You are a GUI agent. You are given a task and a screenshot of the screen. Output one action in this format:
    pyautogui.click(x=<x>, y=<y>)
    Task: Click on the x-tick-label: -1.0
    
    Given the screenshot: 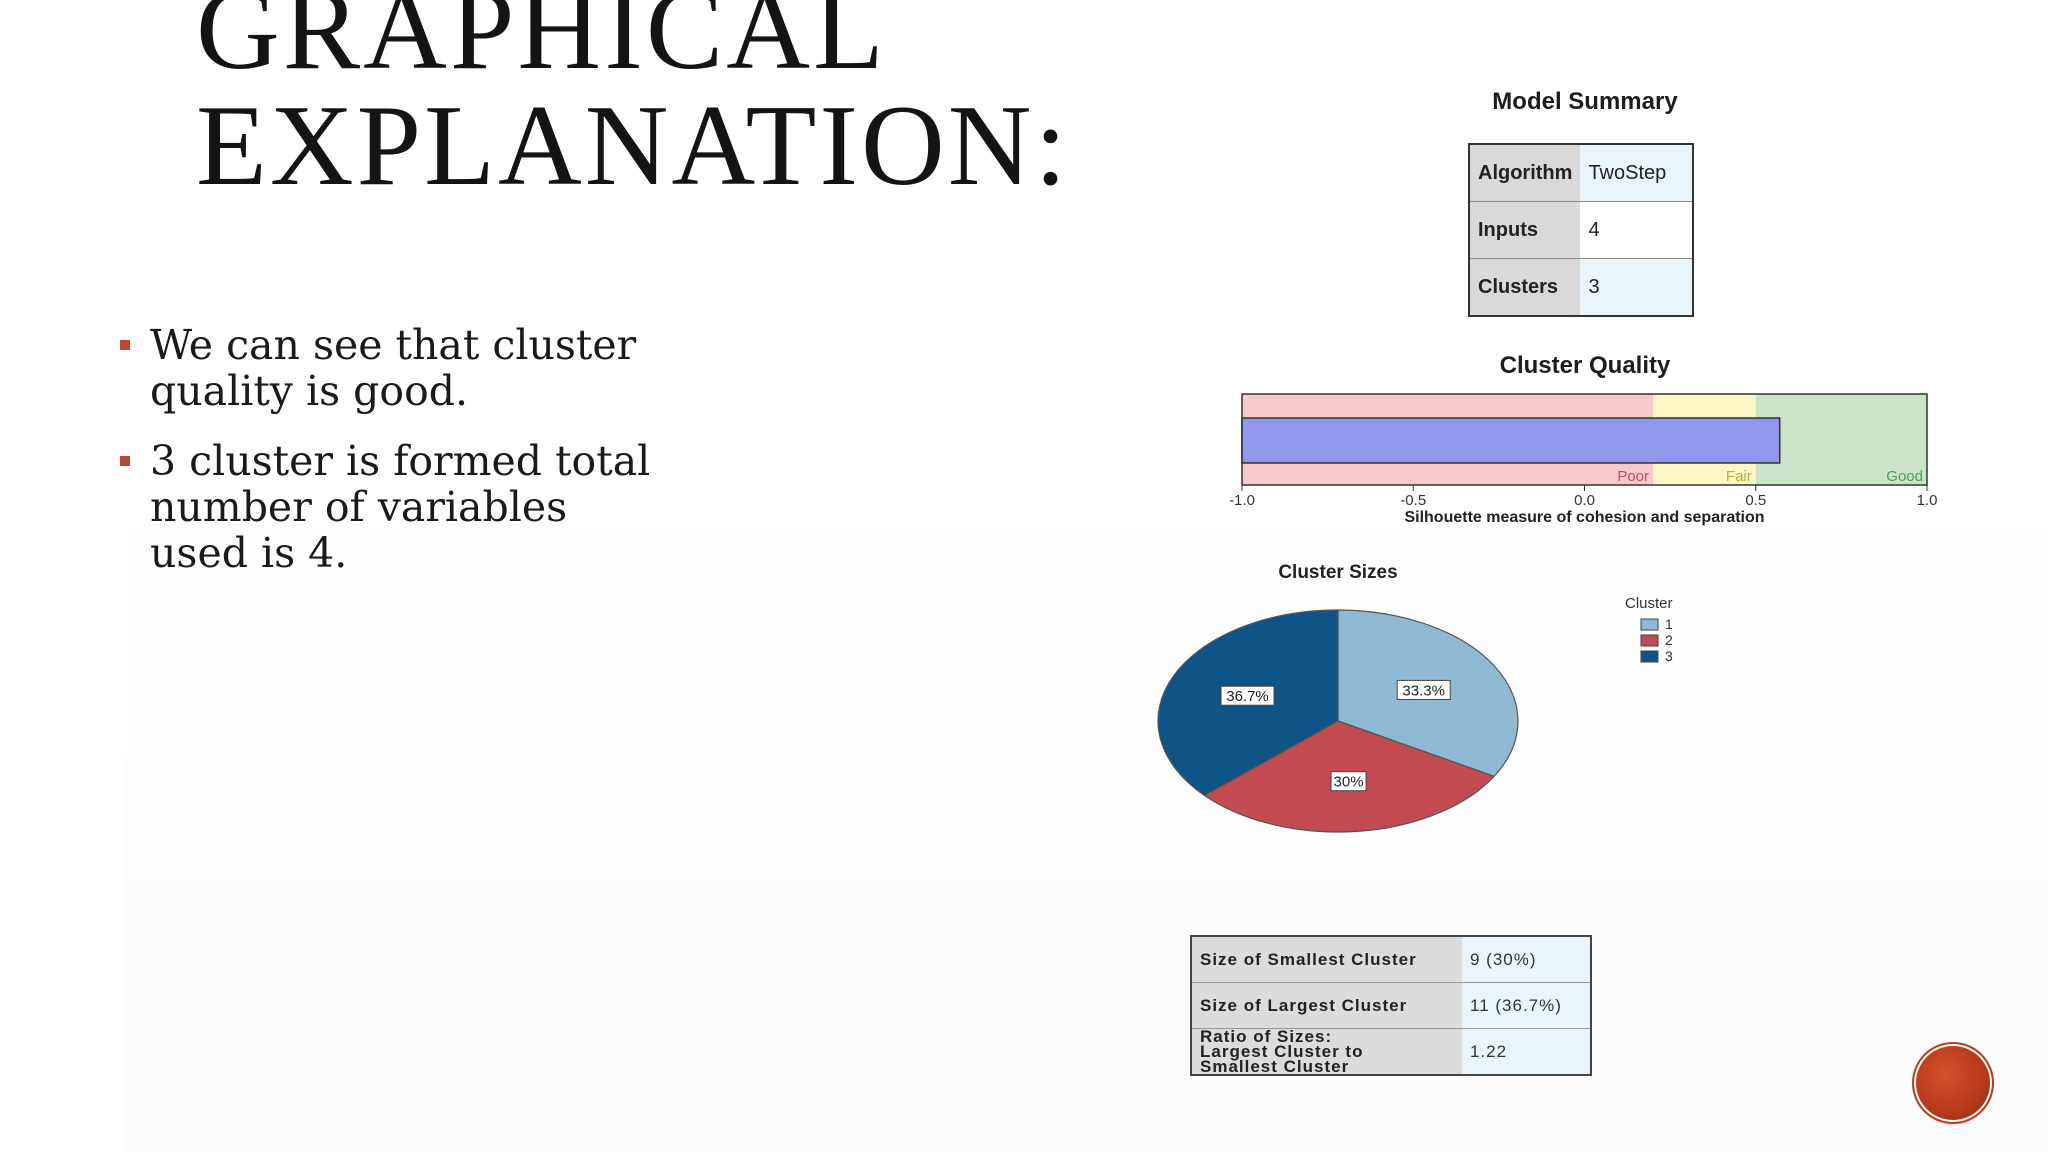 What is the action you would take?
    pyautogui.click(x=1242, y=500)
    